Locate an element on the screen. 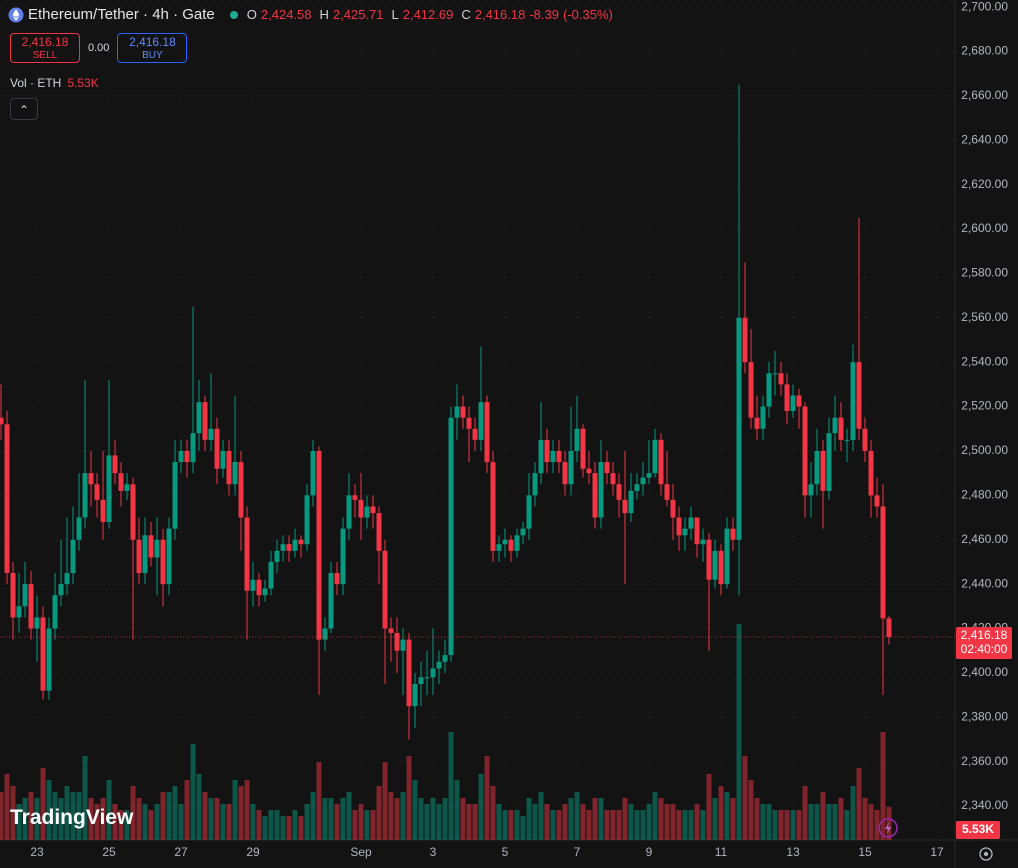  y-tick-label: 2,400.00 is located at coordinates (984, 672).